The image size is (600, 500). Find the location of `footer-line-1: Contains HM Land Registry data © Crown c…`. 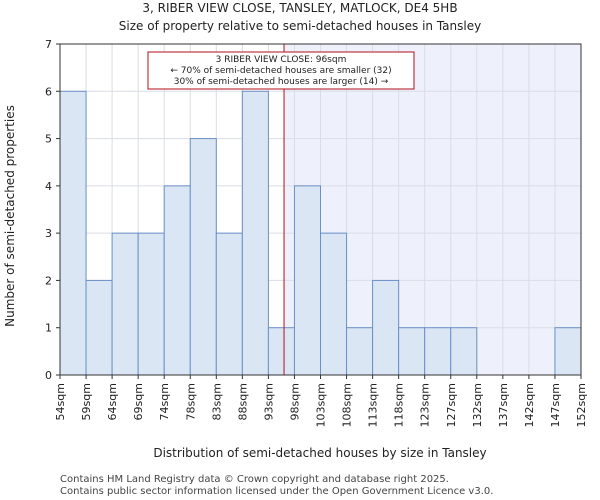

footer-line-1: Contains HM Land Registry data © Crown c… is located at coordinates (254, 479).